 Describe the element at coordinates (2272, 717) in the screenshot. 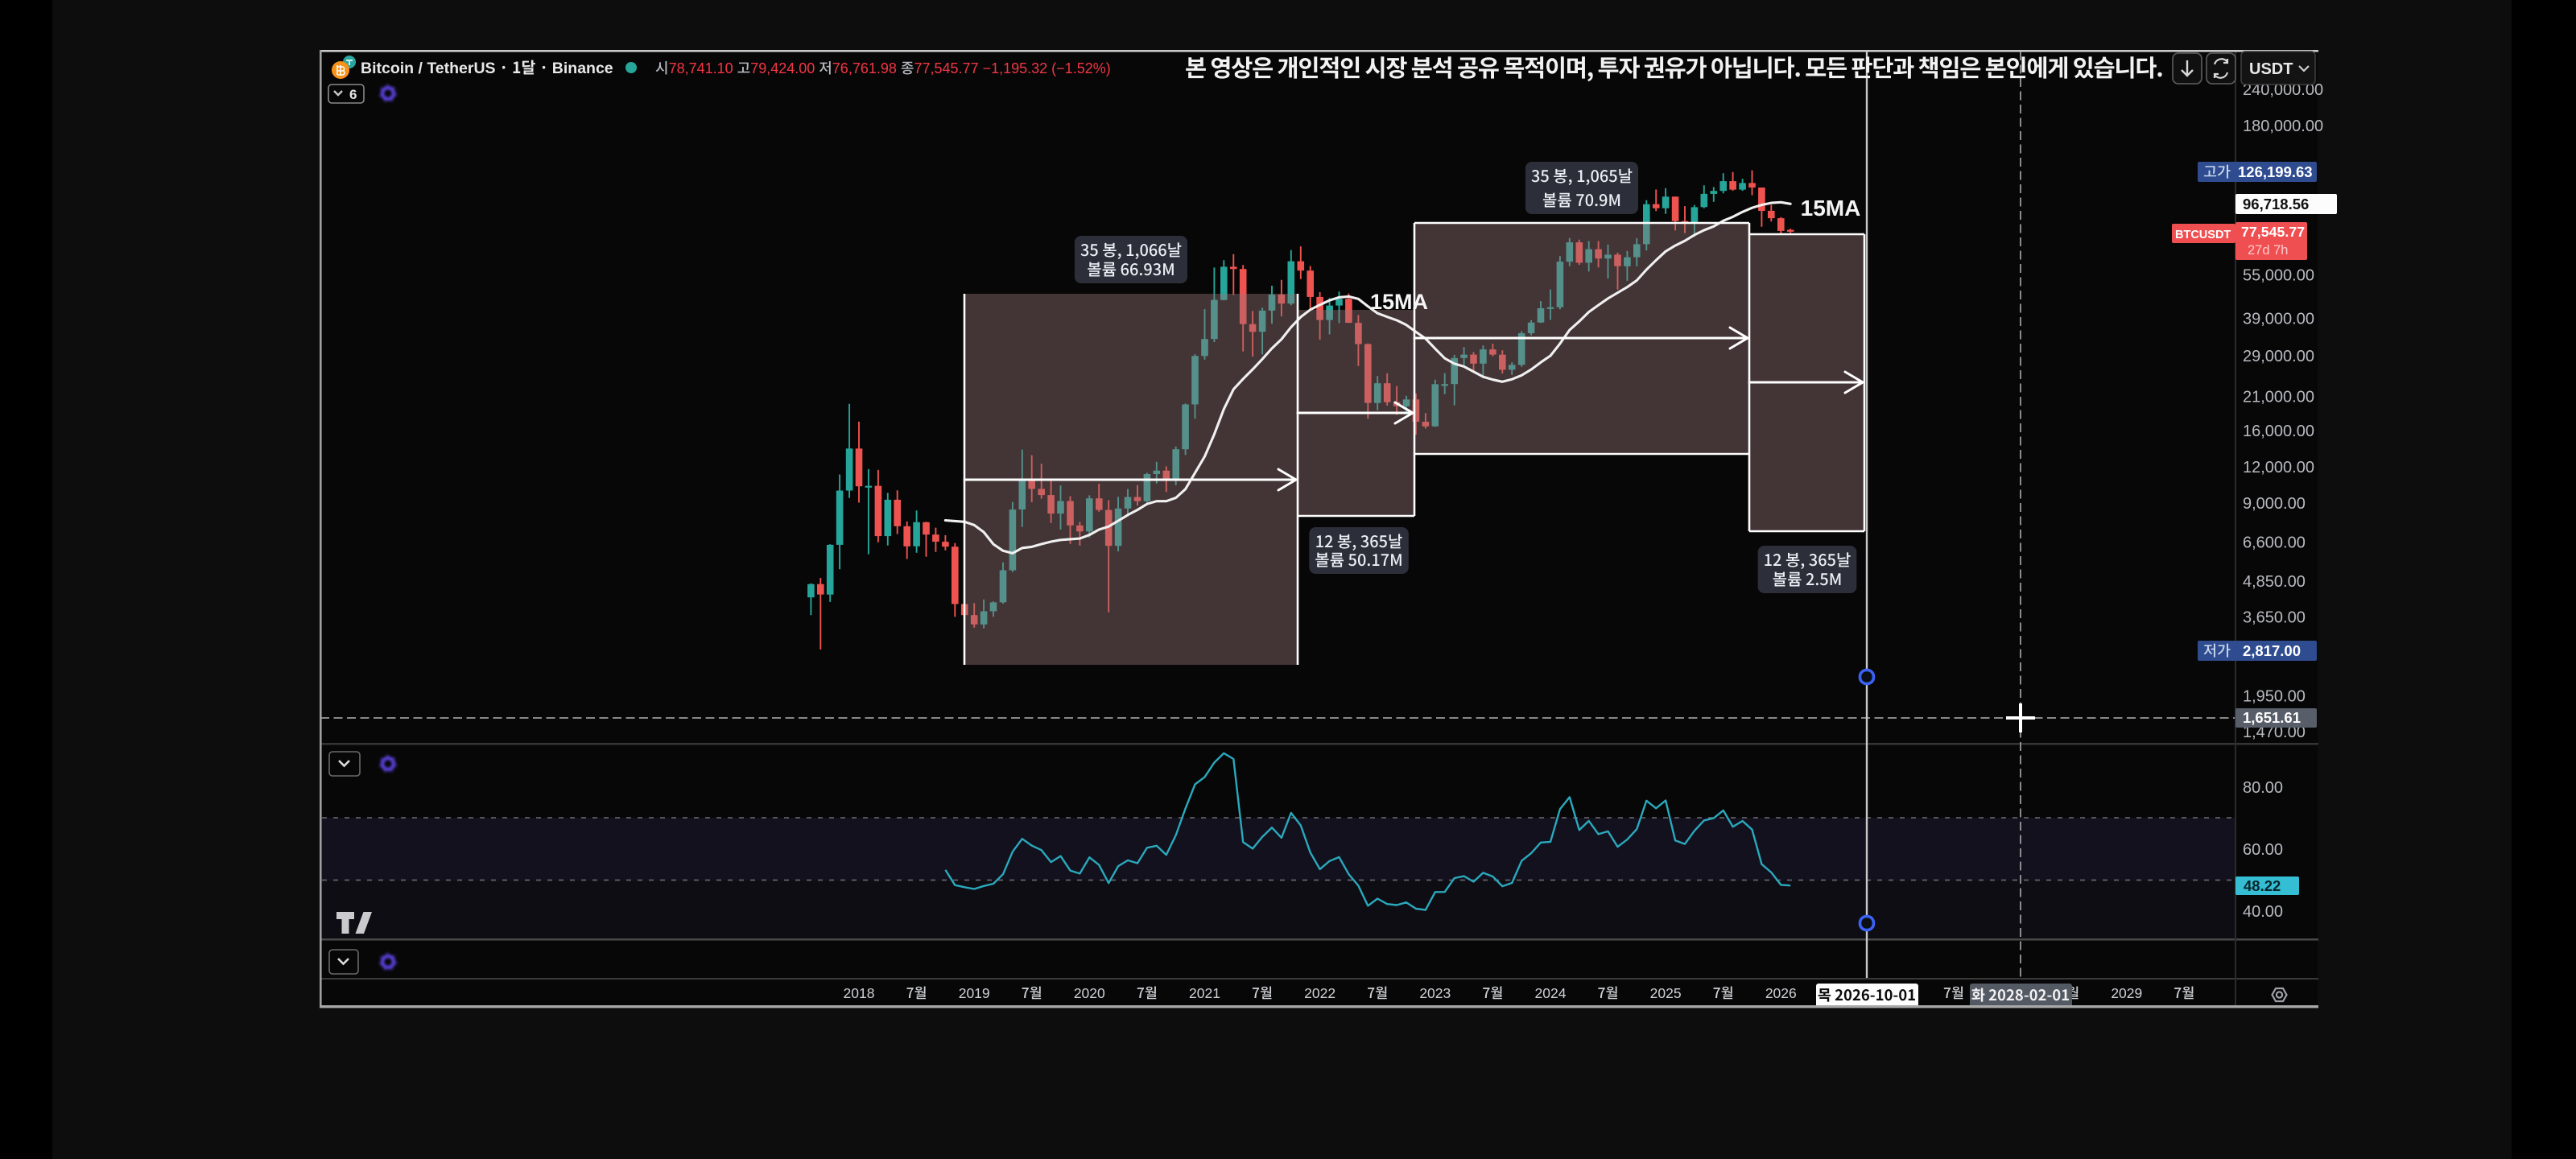

I see `svg-text: 1,651.61` at that location.